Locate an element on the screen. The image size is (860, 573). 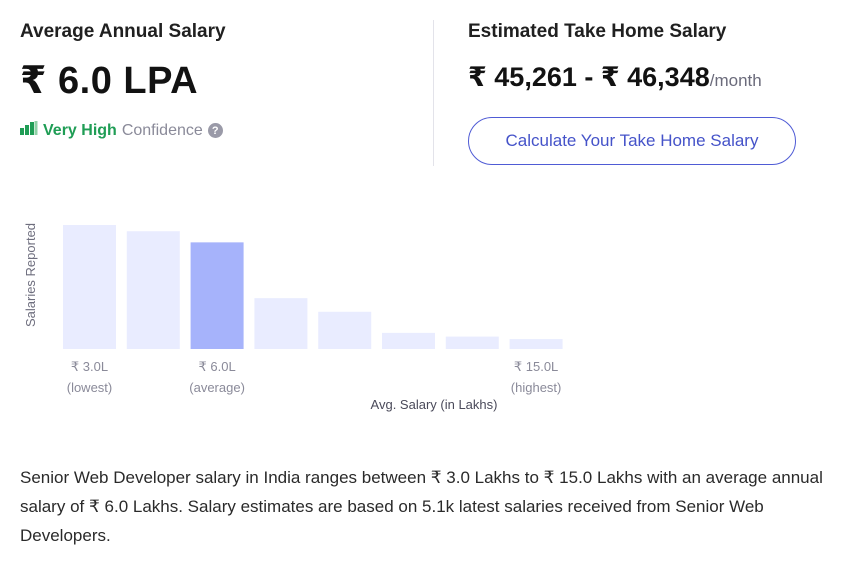
y-axis-label: Salaries Reported is located at coordinates (30, 275).